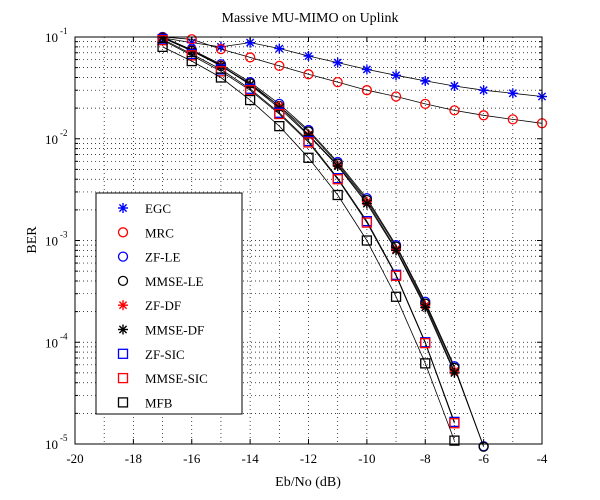  I want to click on legend-label-mmse-sic: MMSE-SIC, so click(176, 378).